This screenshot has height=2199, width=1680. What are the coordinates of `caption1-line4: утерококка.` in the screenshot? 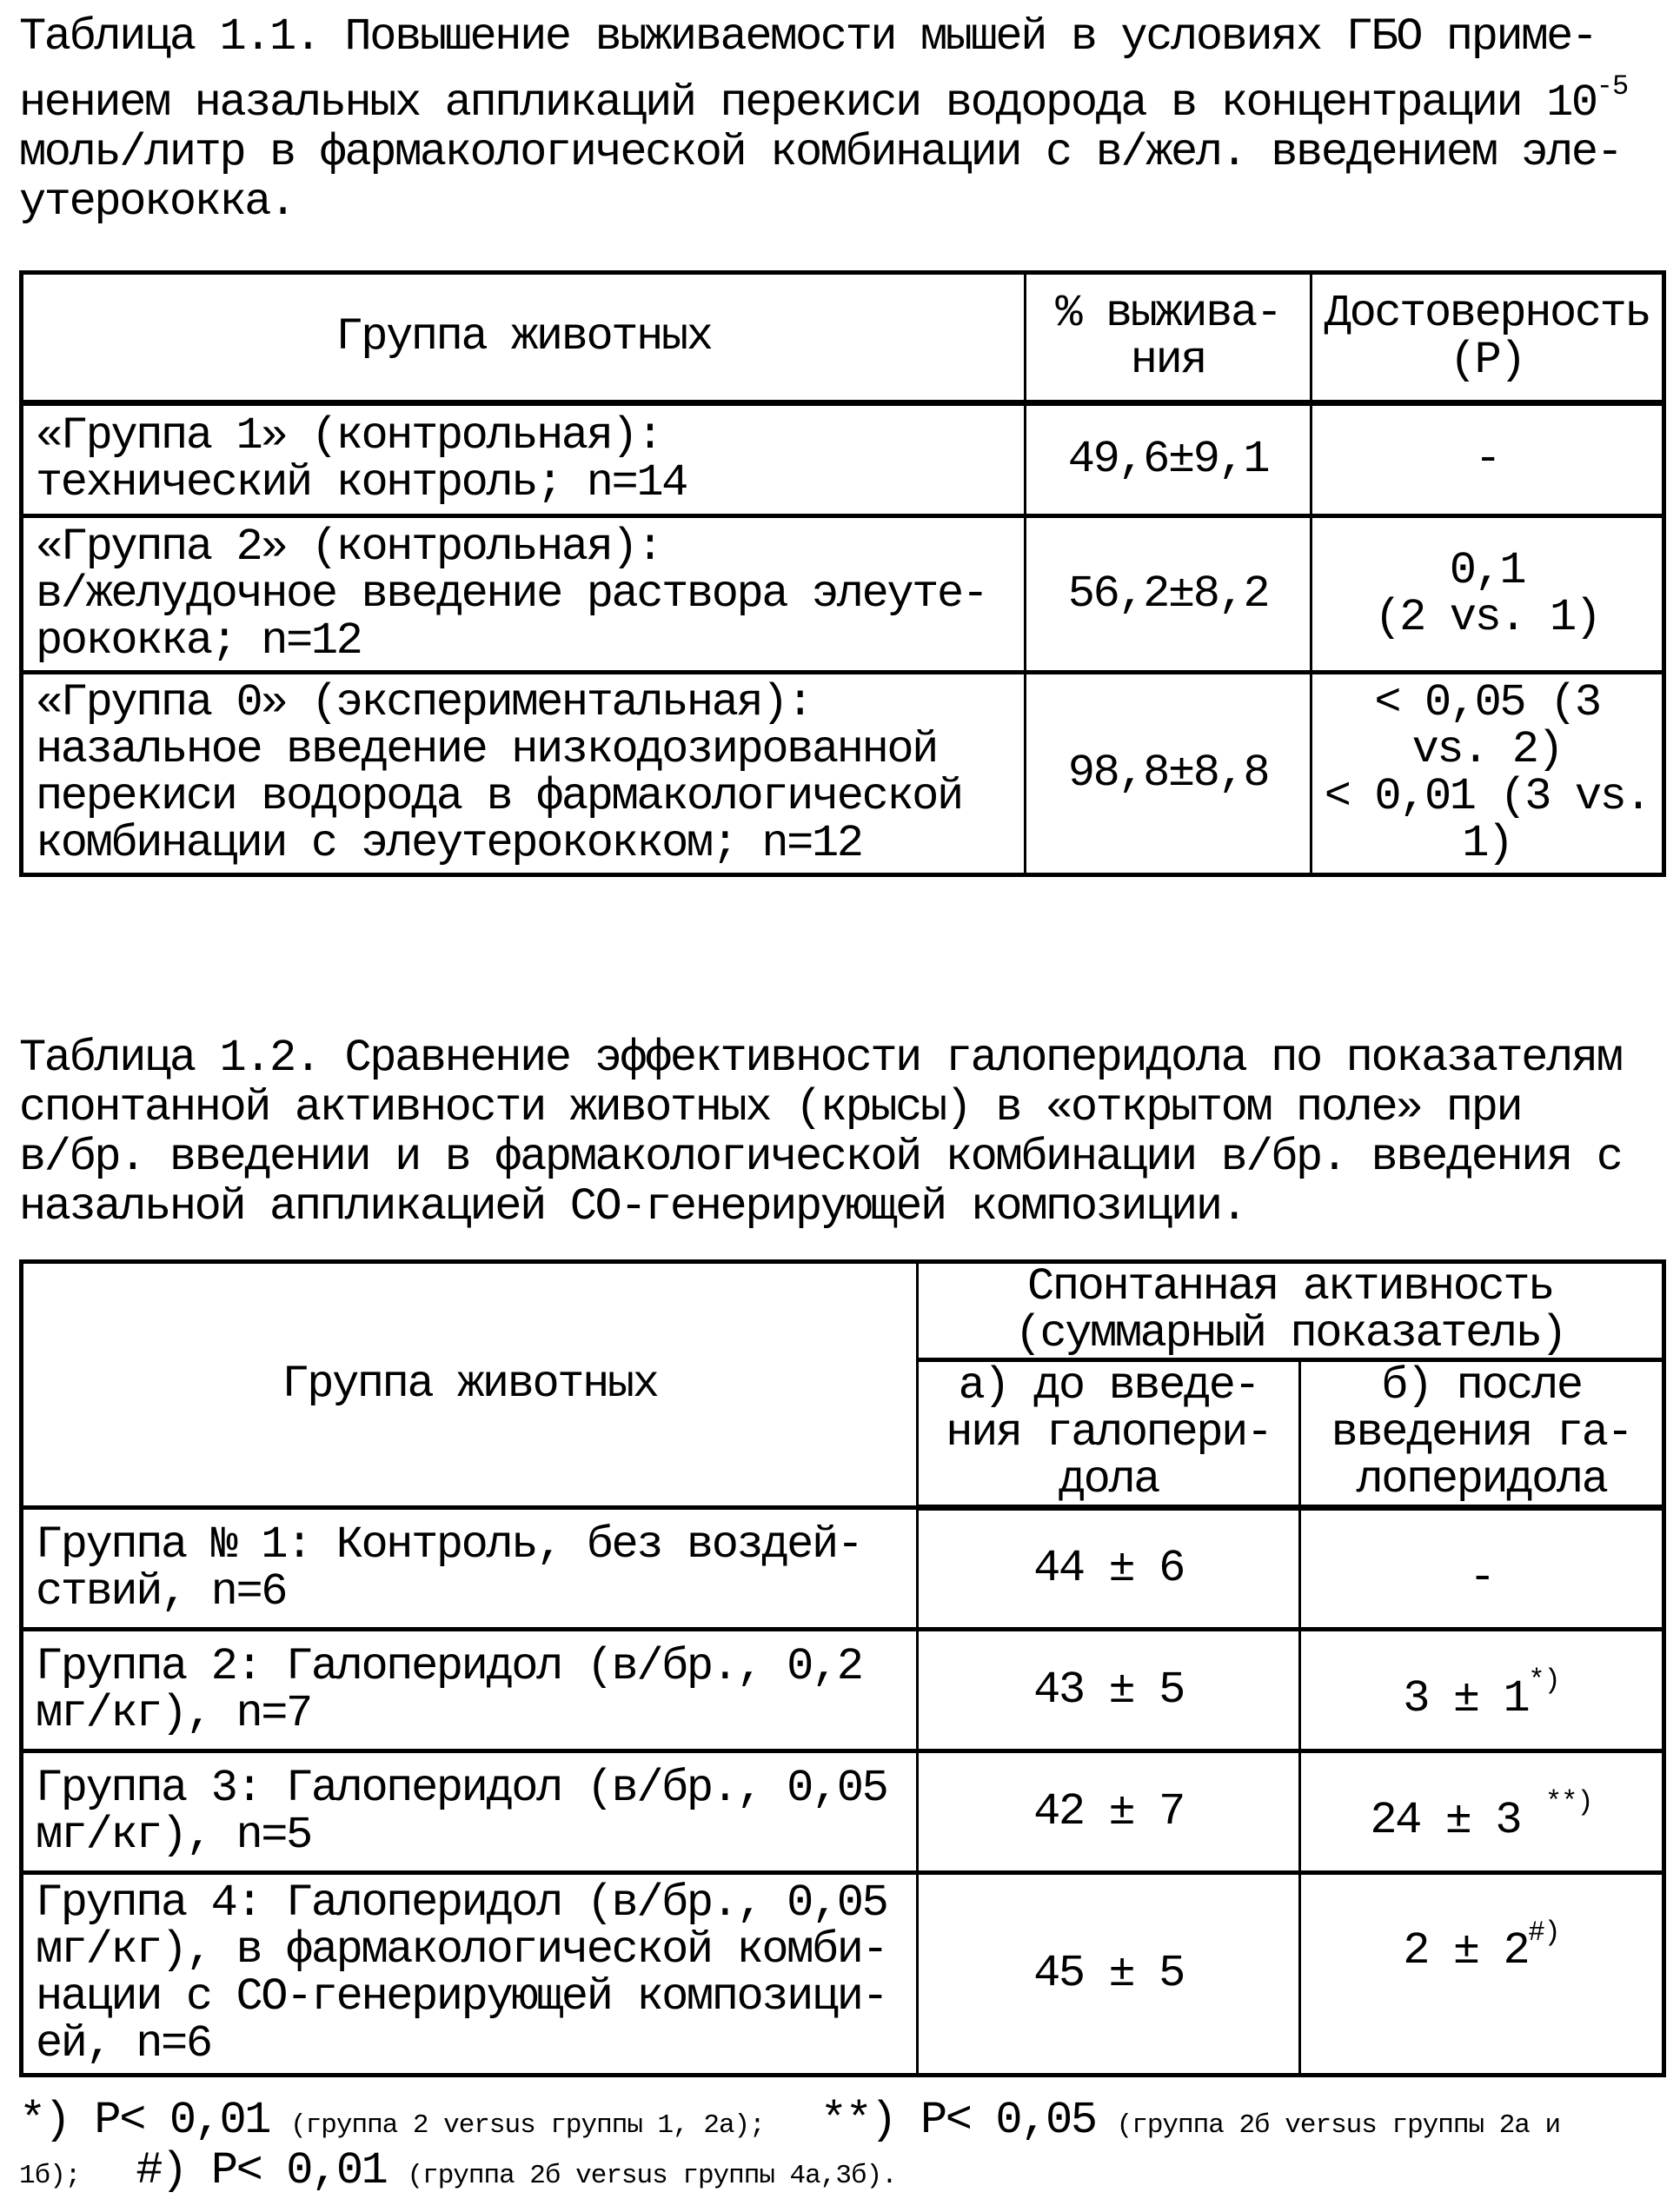 It's located at (840, 202).